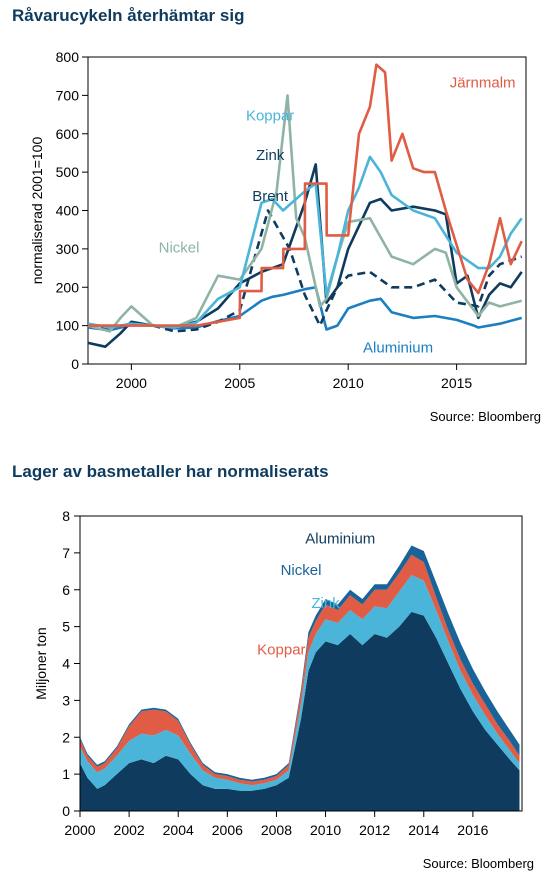  Describe the element at coordinates (66, 590) in the screenshot. I see `y-tick-label: 6` at that location.